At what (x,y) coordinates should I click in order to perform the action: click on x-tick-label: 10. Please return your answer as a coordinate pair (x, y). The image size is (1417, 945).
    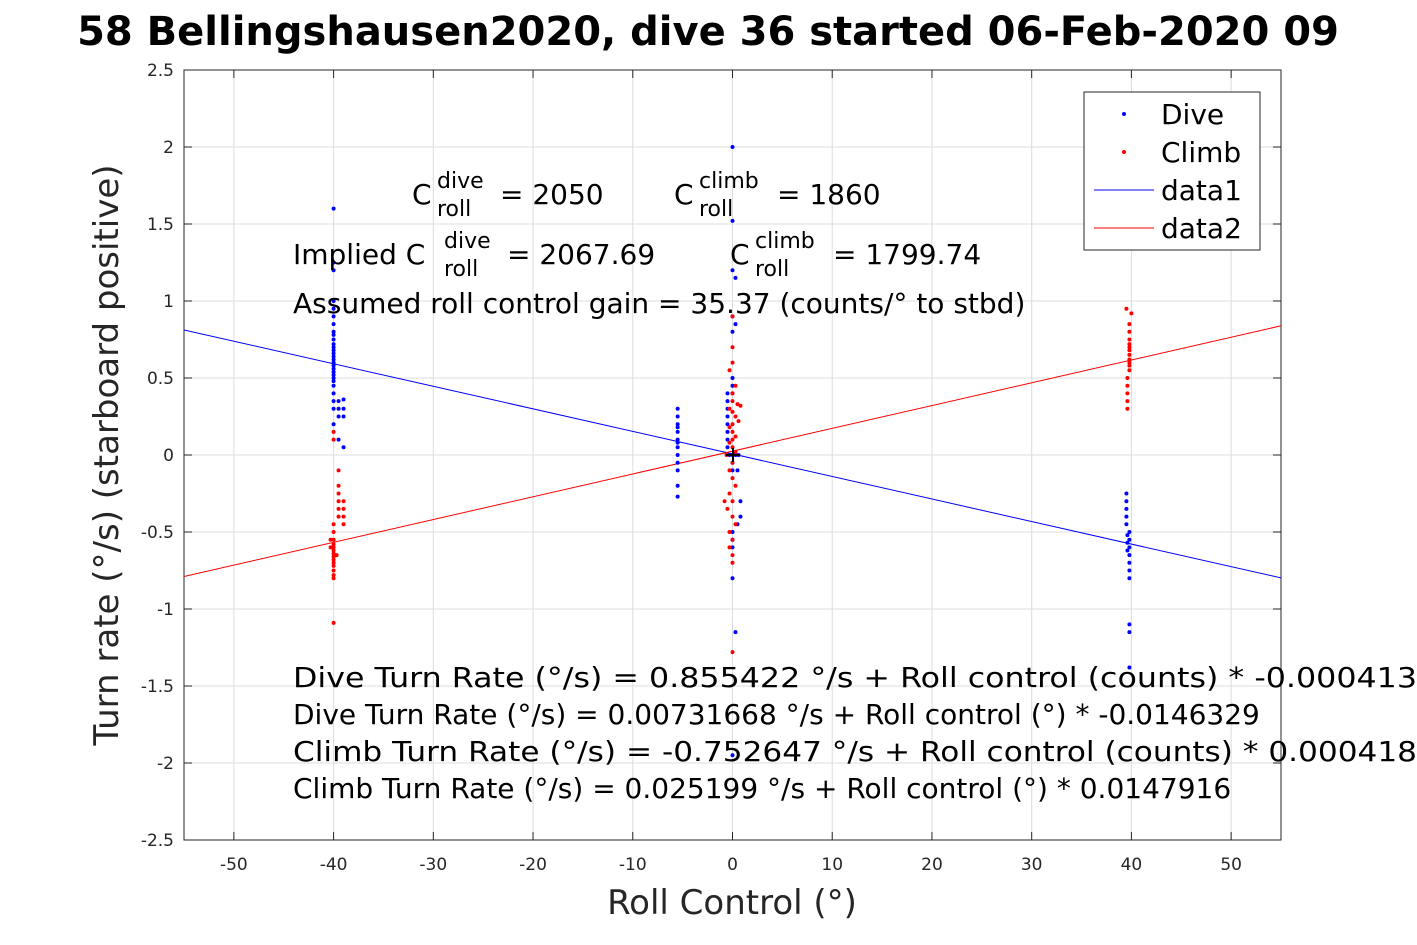
    Looking at the image, I should click on (832, 865).